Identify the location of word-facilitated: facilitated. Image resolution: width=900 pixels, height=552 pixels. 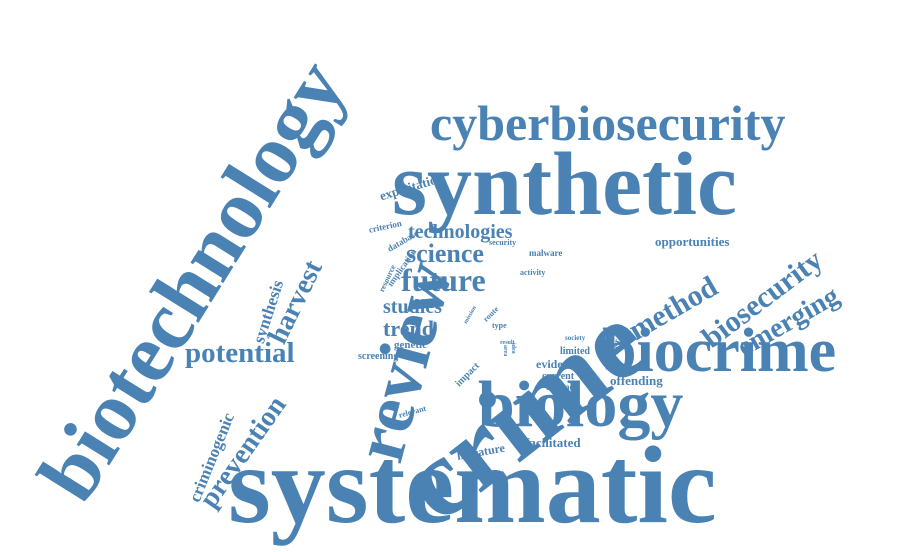
(553, 442).